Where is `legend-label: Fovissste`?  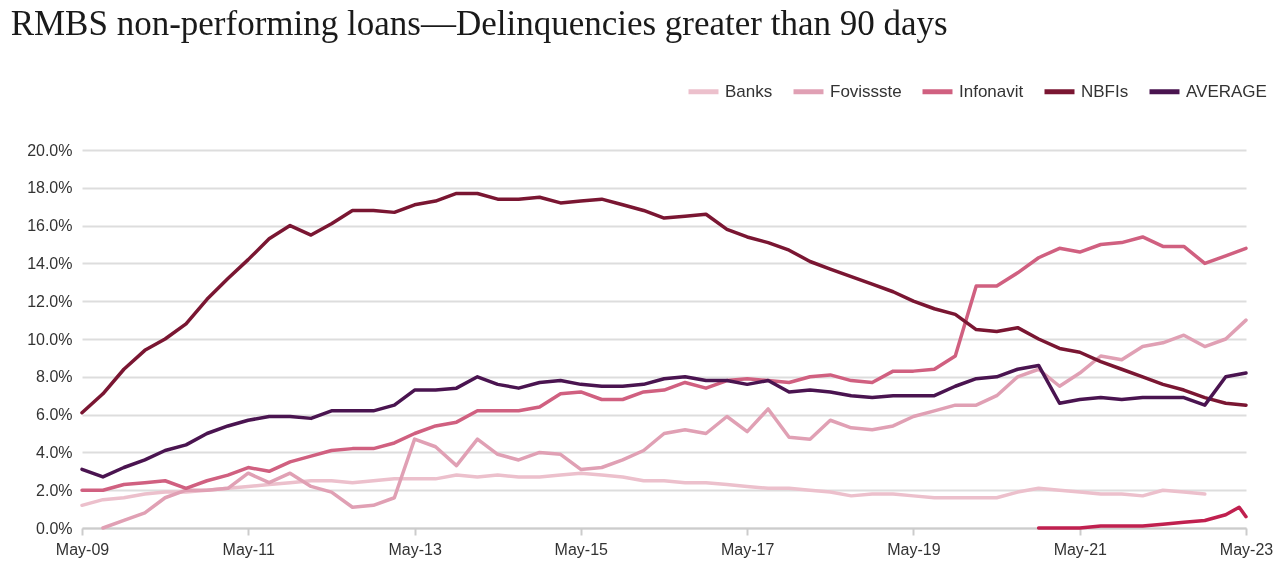 legend-label: Fovissste is located at coordinates (866, 91).